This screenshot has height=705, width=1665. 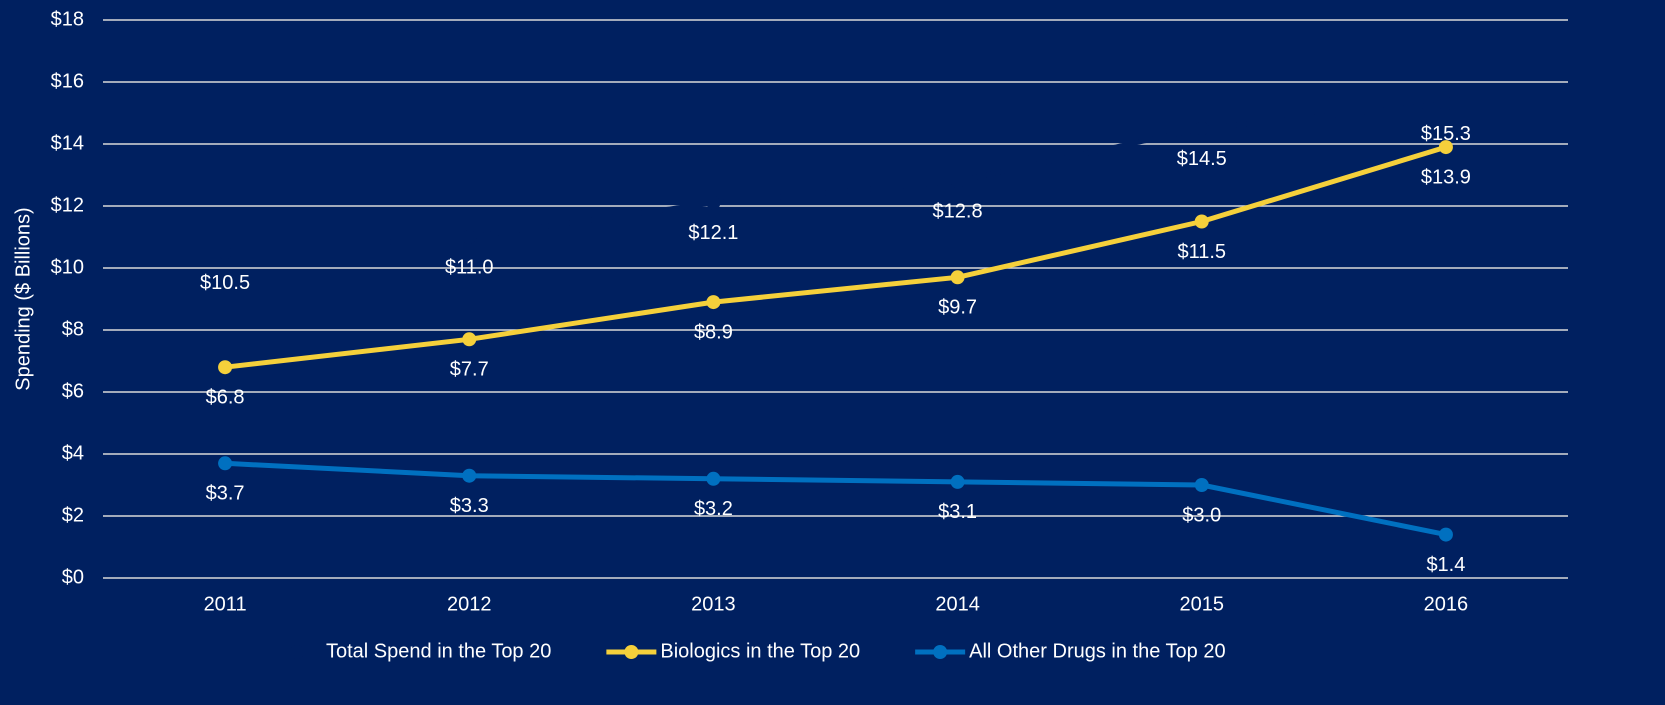 I want to click on y-tick-label: $18, so click(x=67, y=19).